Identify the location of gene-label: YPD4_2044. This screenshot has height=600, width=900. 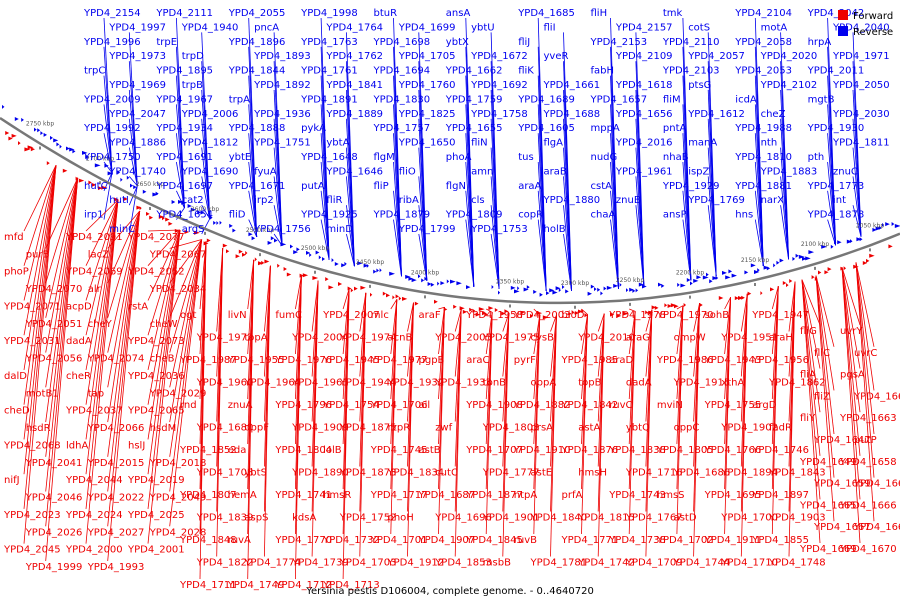
(94, 480).